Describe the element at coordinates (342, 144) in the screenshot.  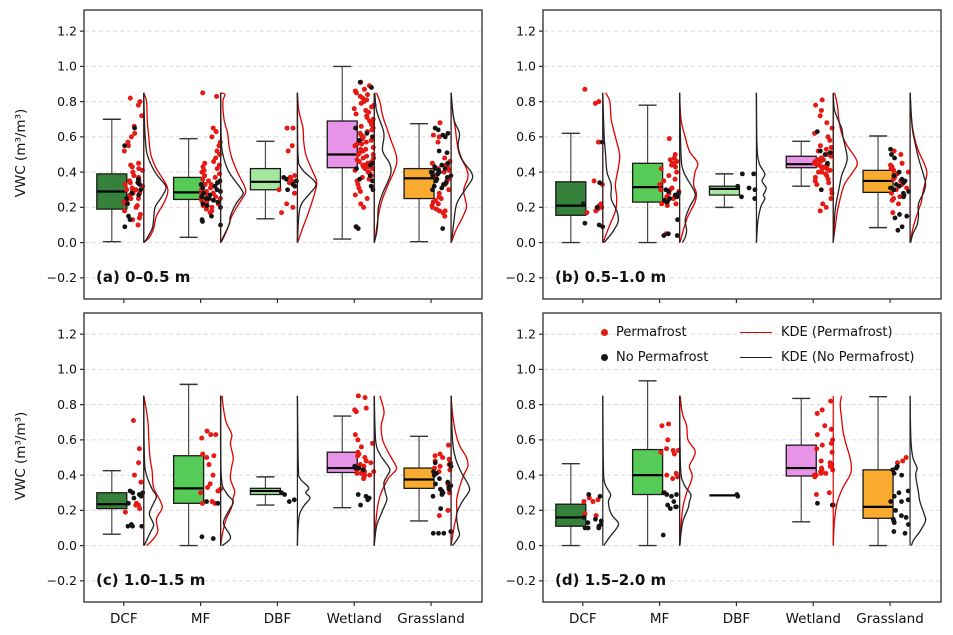
I see `box-wetland` at that location.